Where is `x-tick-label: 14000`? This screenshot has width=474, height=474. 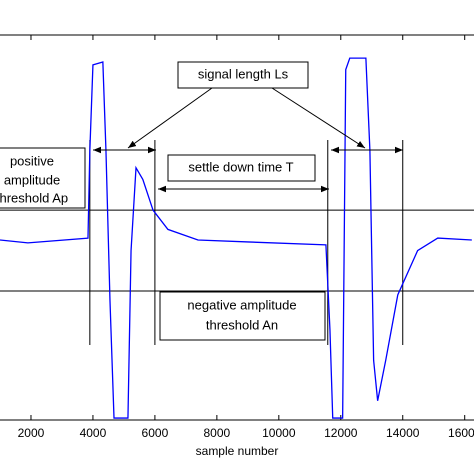
x-tick-label: 14000 is located at coordinates (403, 433).